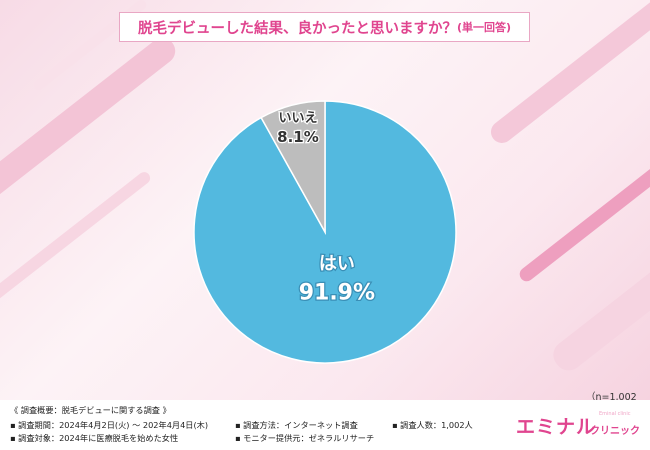 The width and height of the screenshot is (650, 450). I want to click on pie-label-1: いいえ, so click(297, 118).